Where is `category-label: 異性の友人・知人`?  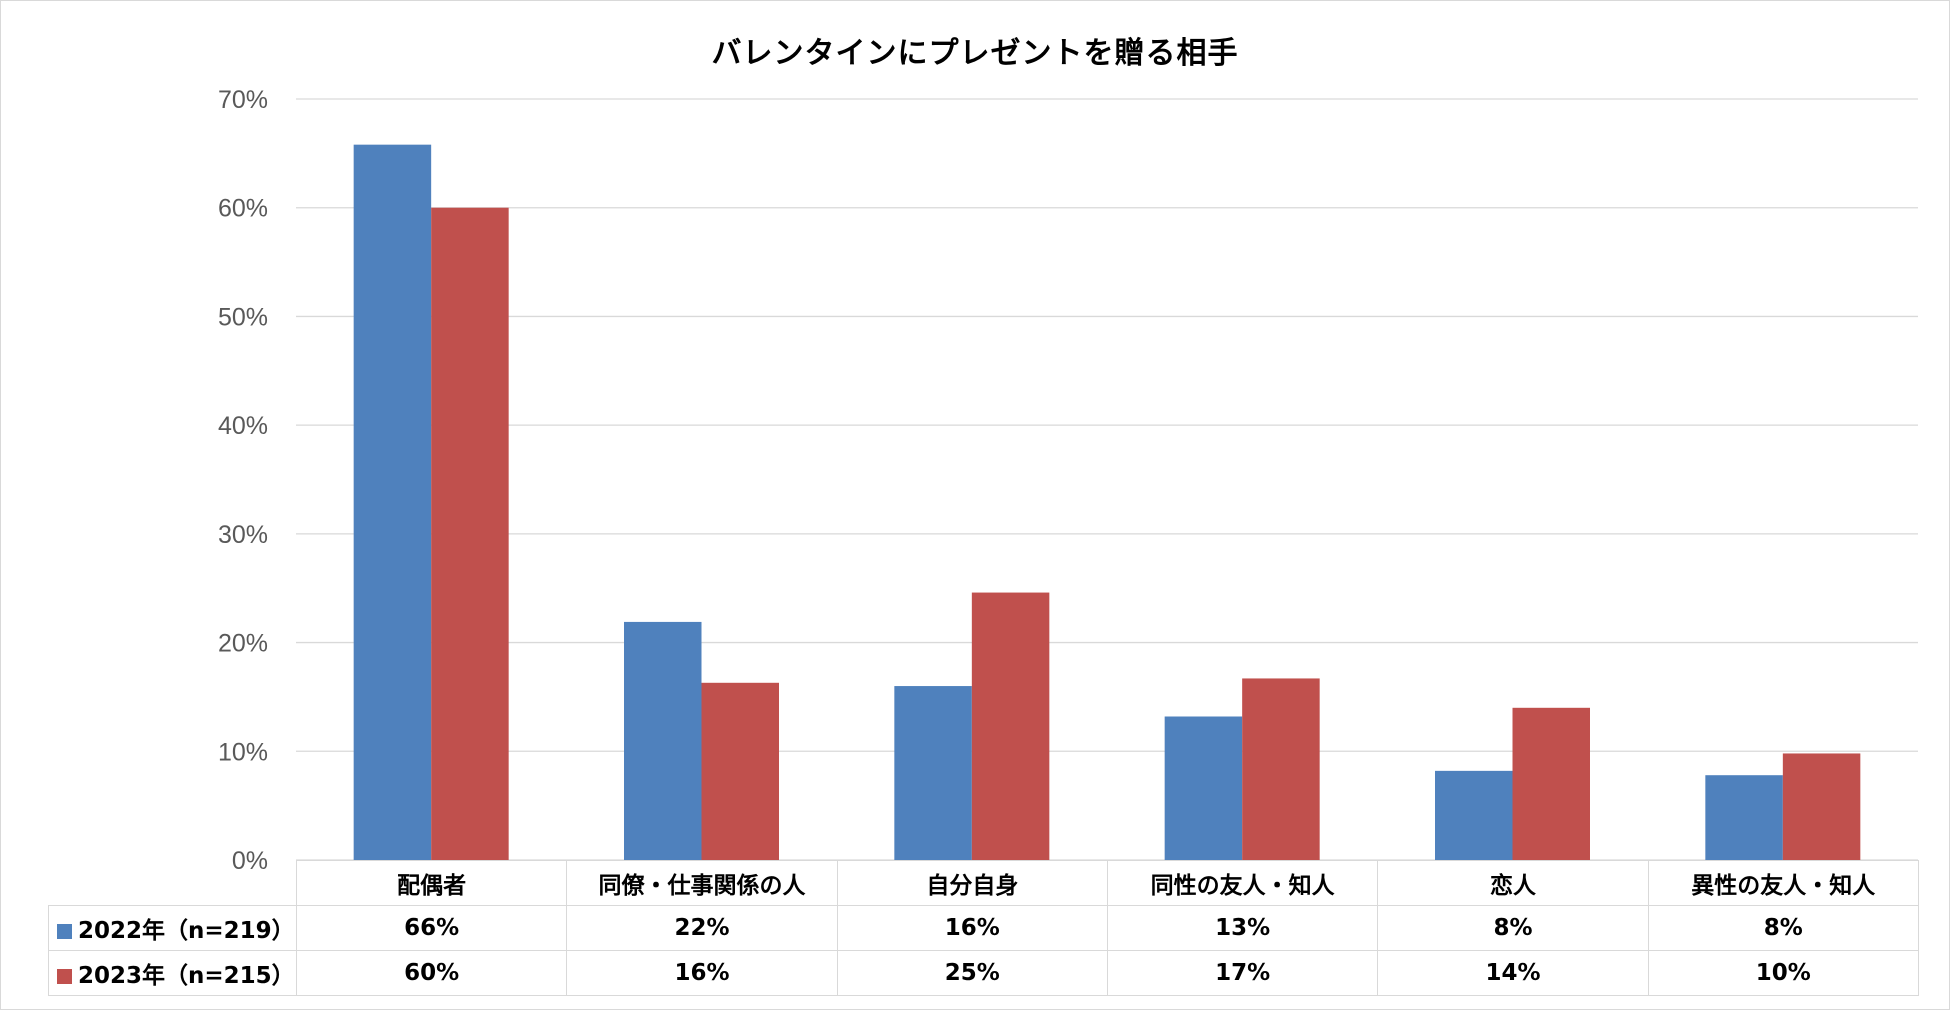 category-label: 異性の友人・知人 is located at coordinates (1783, 883).